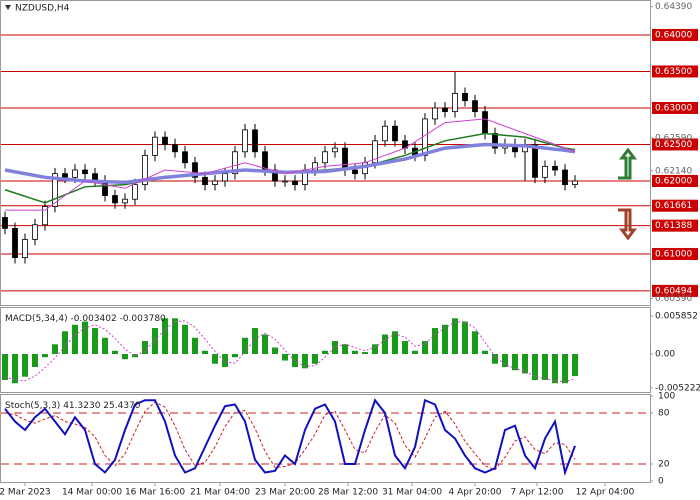 This screenshot has height=500, width=700. What do you see at coordinates (290, 351) in the screenshot?
I see `signal-line` at bounding box center [290, 351].